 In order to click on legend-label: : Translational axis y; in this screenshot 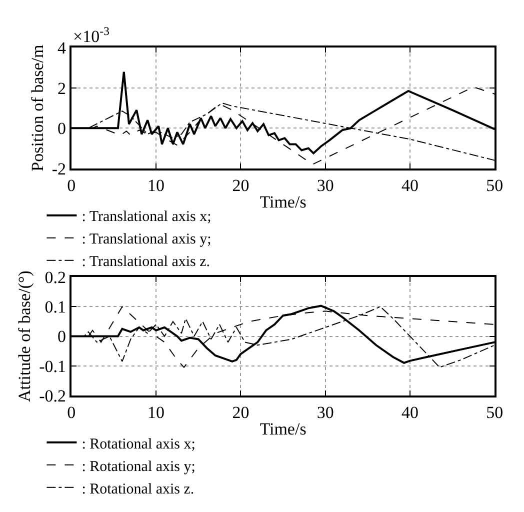, I will do `click(147, 240)`.